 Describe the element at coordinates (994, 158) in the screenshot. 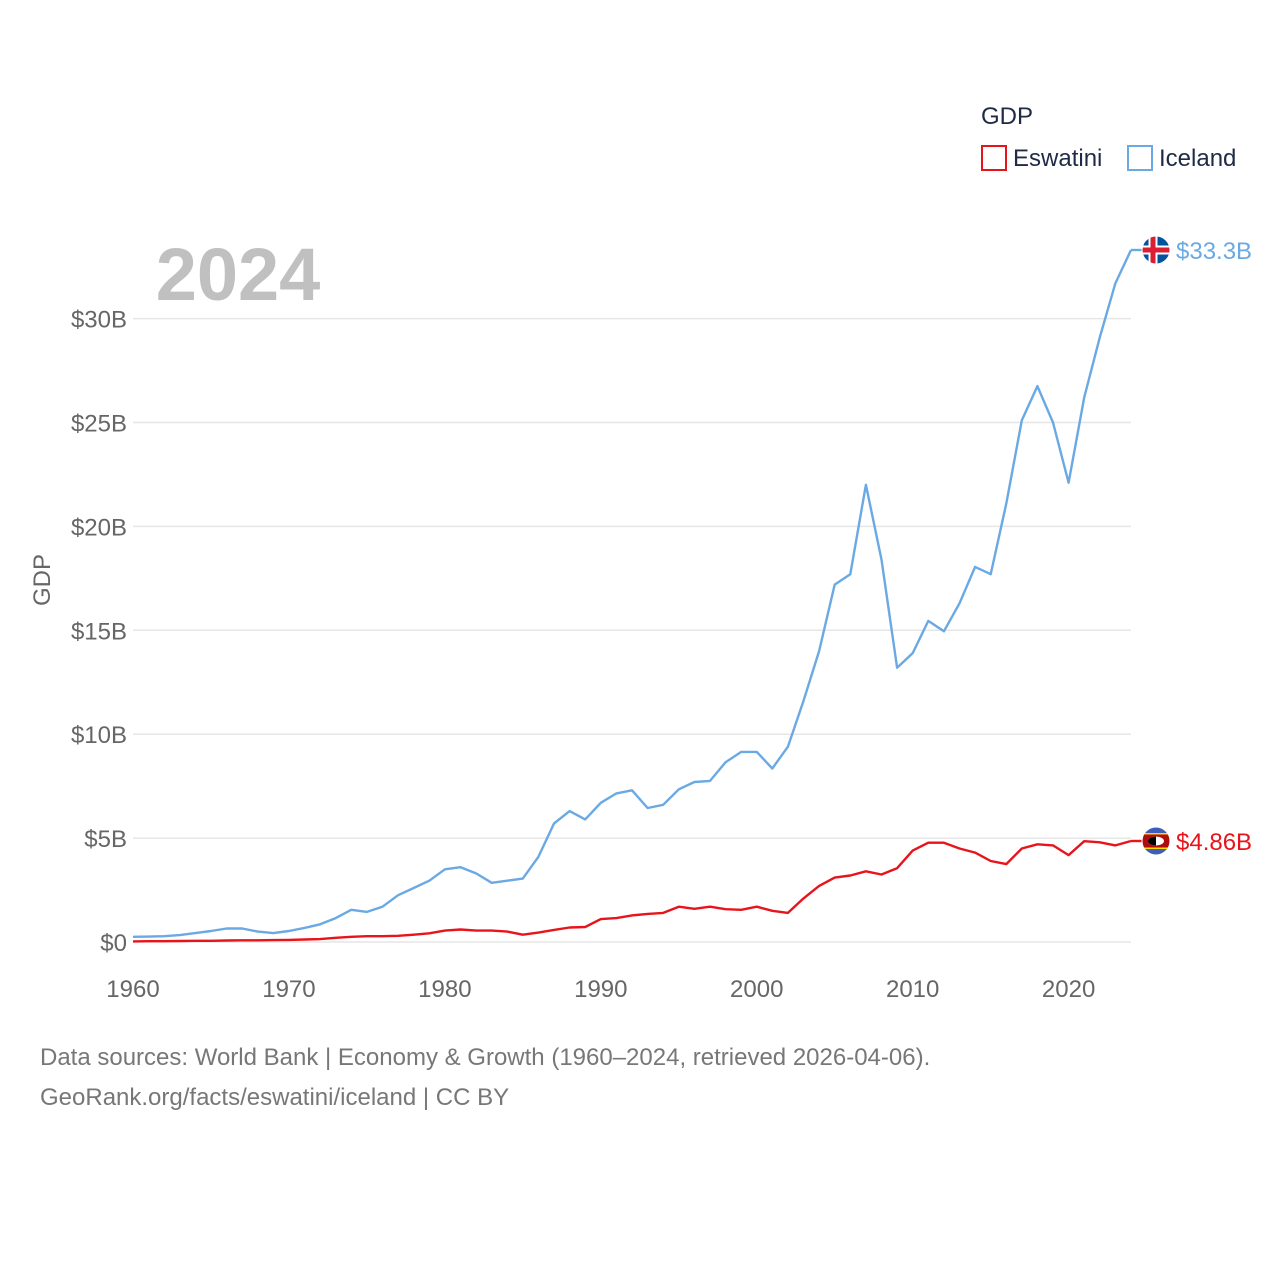

I see `legend-swatch-eswatini` at that location.